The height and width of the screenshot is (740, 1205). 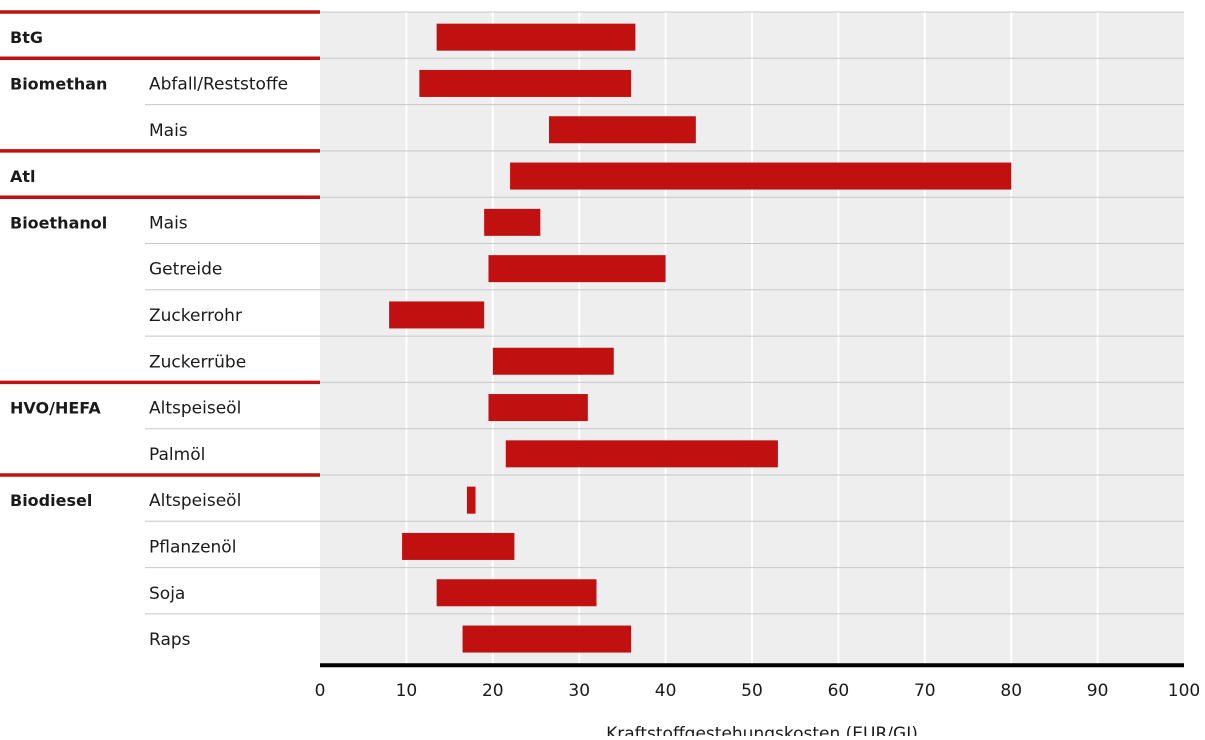 I want to click on x-tick-label: 40, so click(x=666, y=691).